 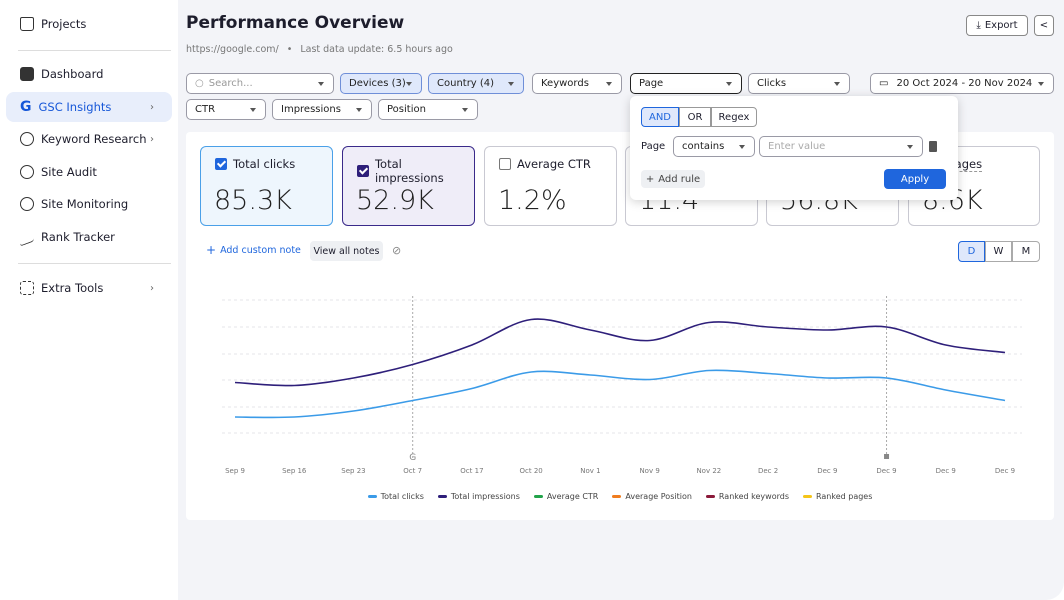 I want to click on legend-item: Ranked keywords, so click(x=747, y=496).